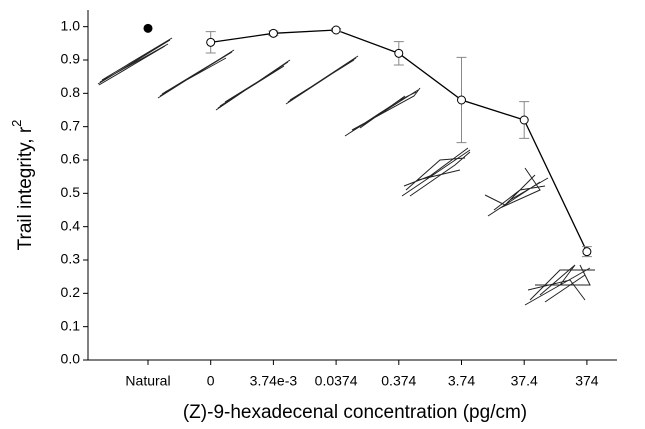 This screenshot has width=645, height=429. What do you see at coordinates (71, 325) in the screenshot?
I see `y-tick-label: 0.1` at bounding box center [71, 325].